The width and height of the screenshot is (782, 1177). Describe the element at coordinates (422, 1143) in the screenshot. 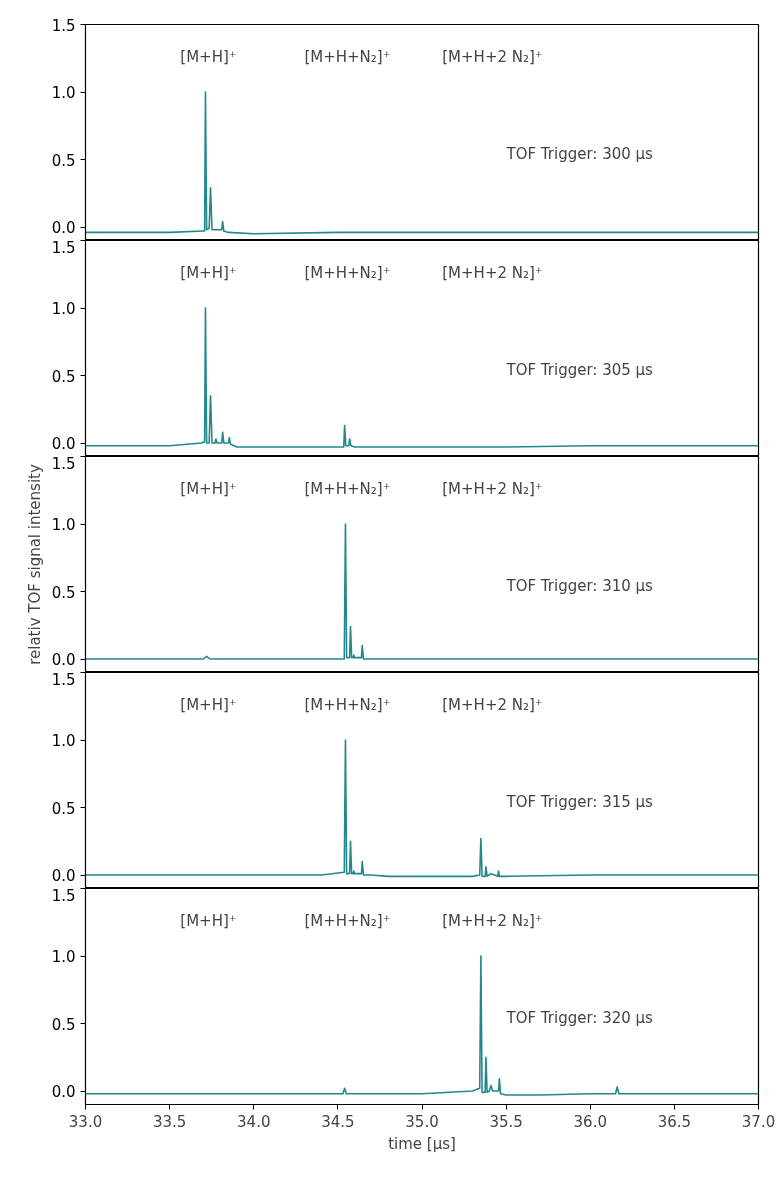

I see `x-axis-title: time [μs]` at that location.